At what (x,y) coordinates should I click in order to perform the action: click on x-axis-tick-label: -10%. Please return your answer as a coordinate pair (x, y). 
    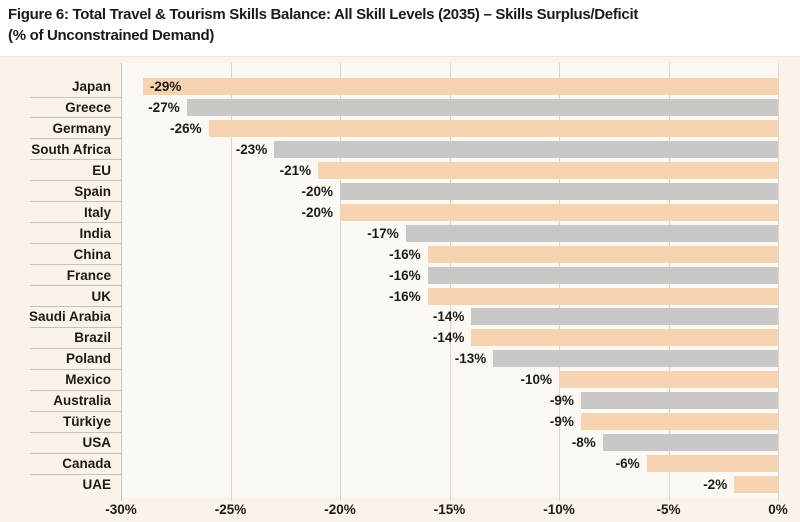
    Looking at the image, I should click on (559, 509).